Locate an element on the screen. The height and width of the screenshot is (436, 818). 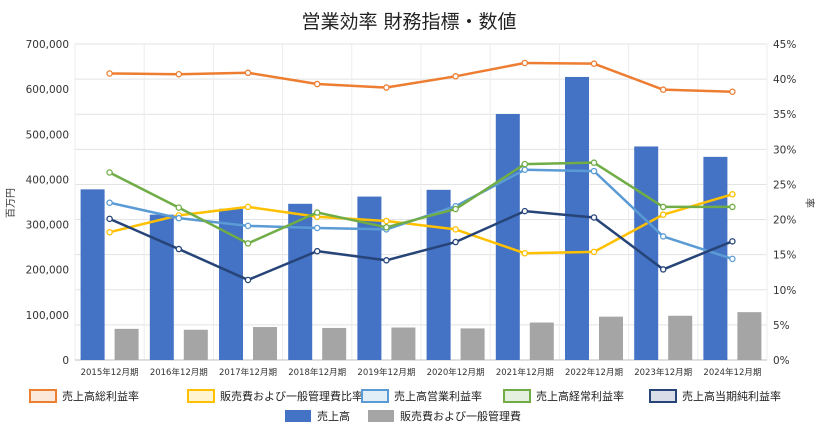
x-tick-label: 2019年12月期 is located at coordinates (386, 372).